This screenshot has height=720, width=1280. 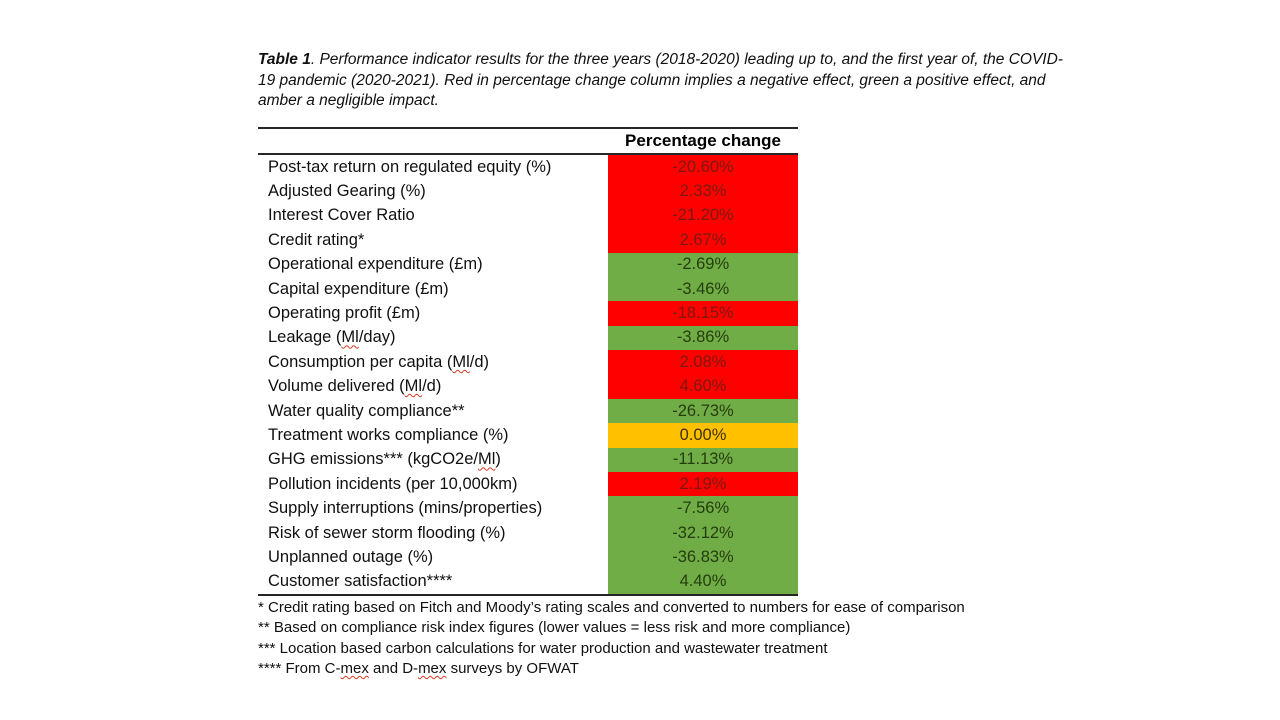 What do you see at coordinates (410, 166) in the screenshot?
I see `indicator-label: Post-tax return on regulated equity (%)` at bounding box center [410, 166].